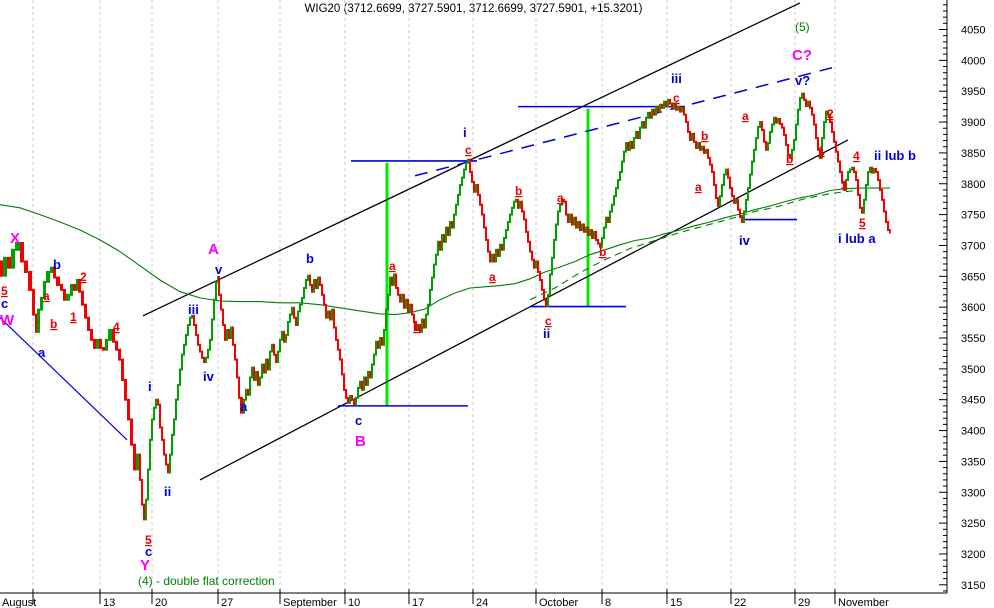 The height and width of the screenshot is (608, 994). What do you see at coordinates (83, 277) in the screenshot?
I see `wave-label: 2` at bounding box center [83, 277].